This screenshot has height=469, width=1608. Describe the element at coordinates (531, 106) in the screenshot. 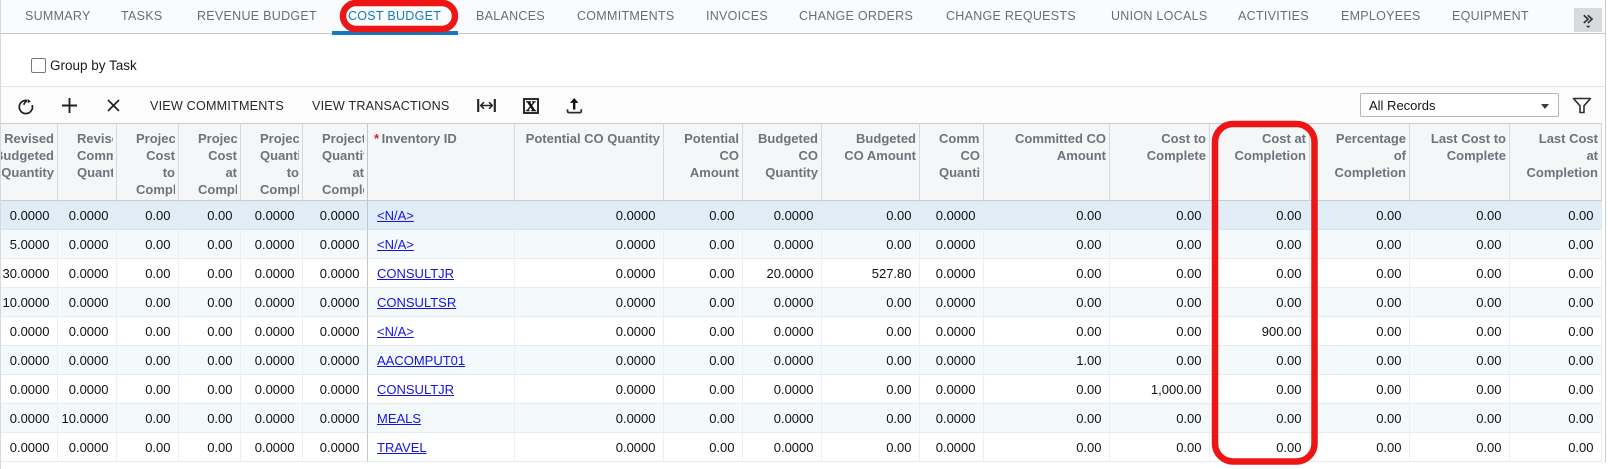

I see `svg-text: X` at that location.